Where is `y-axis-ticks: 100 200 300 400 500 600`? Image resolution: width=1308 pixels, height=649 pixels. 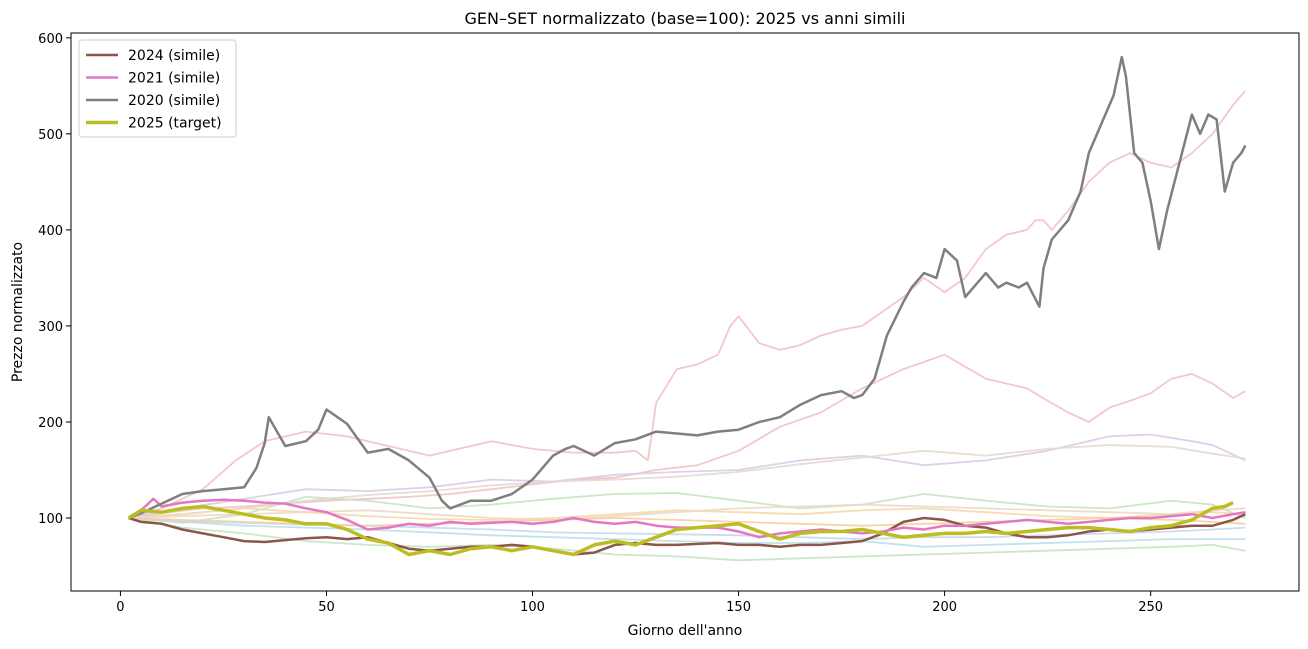
y-axis-ticks: 100 200 300 400 500 600 is located at coordinates (54, 279).